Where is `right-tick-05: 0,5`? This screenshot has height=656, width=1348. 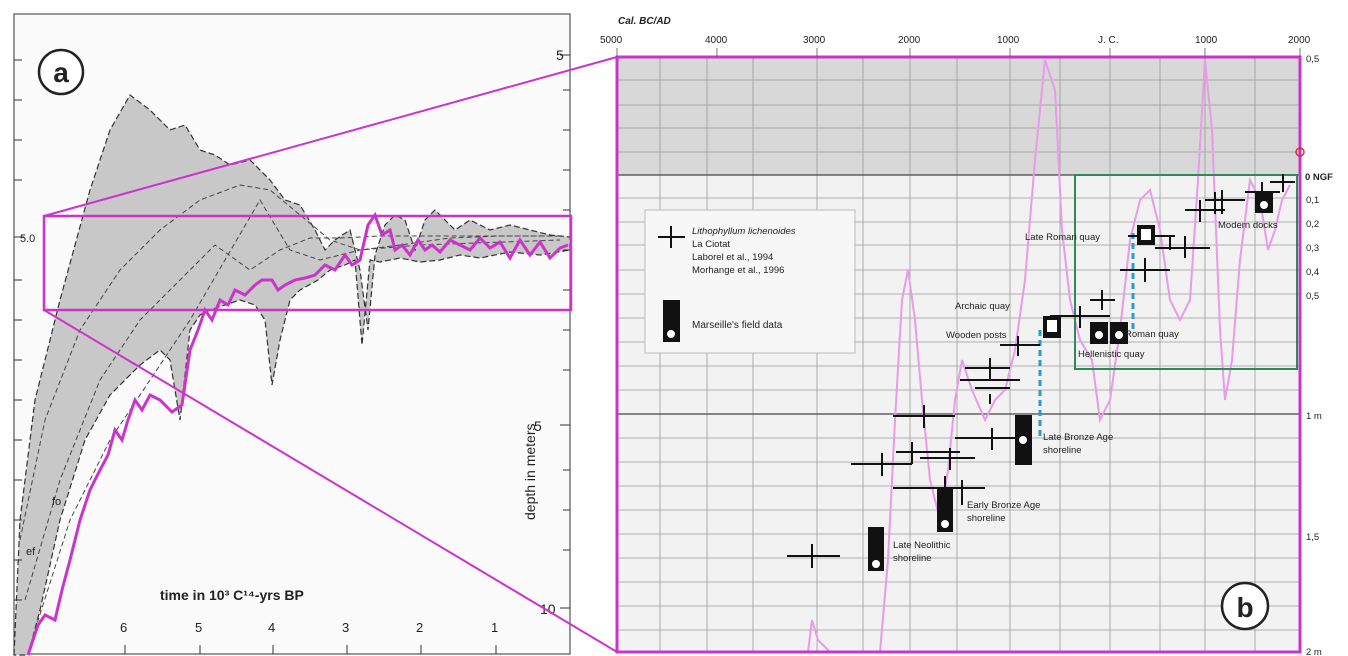 right-tick-05: 0,5 is located at coordinates (1312, 296).